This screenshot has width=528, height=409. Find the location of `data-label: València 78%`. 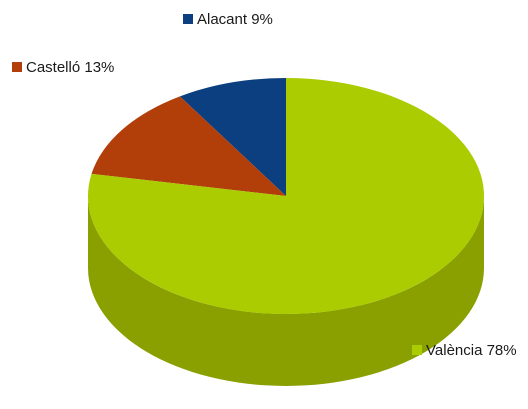

data-label: València 78% is located at coordinates (471, 350).